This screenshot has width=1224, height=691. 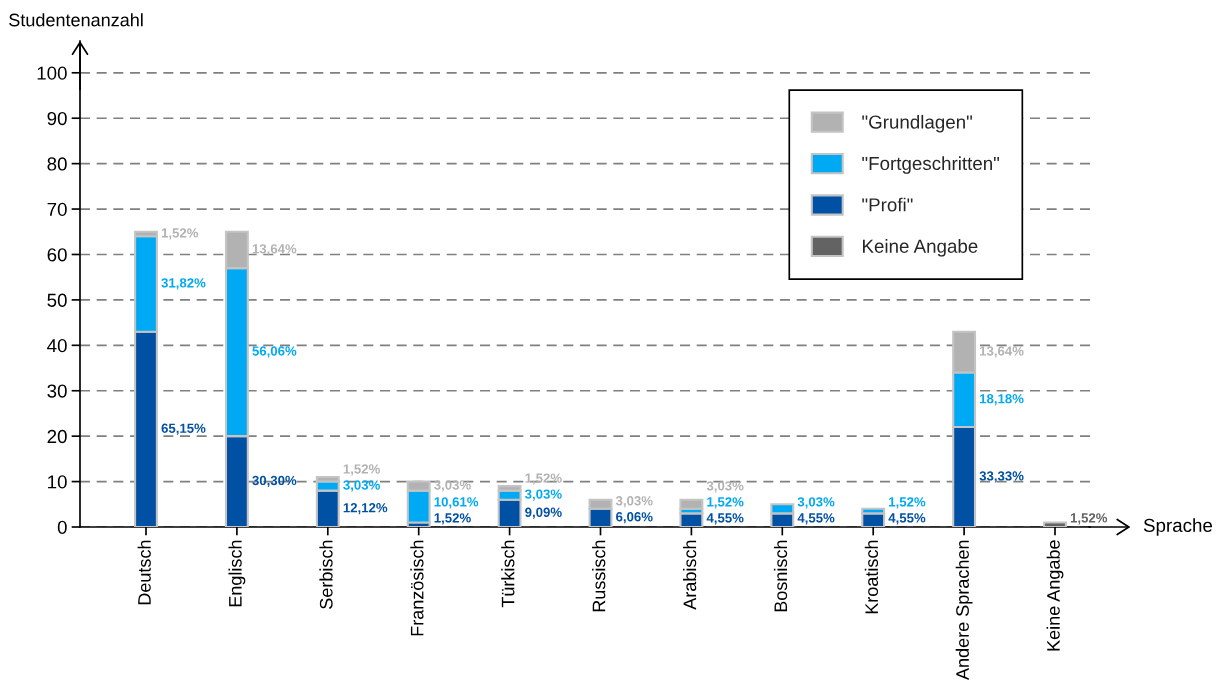 What do you see at coordinates (1001, 477) in the screenshot?
I see `annotation: 33,33%` at bounding box center [1001, 477].